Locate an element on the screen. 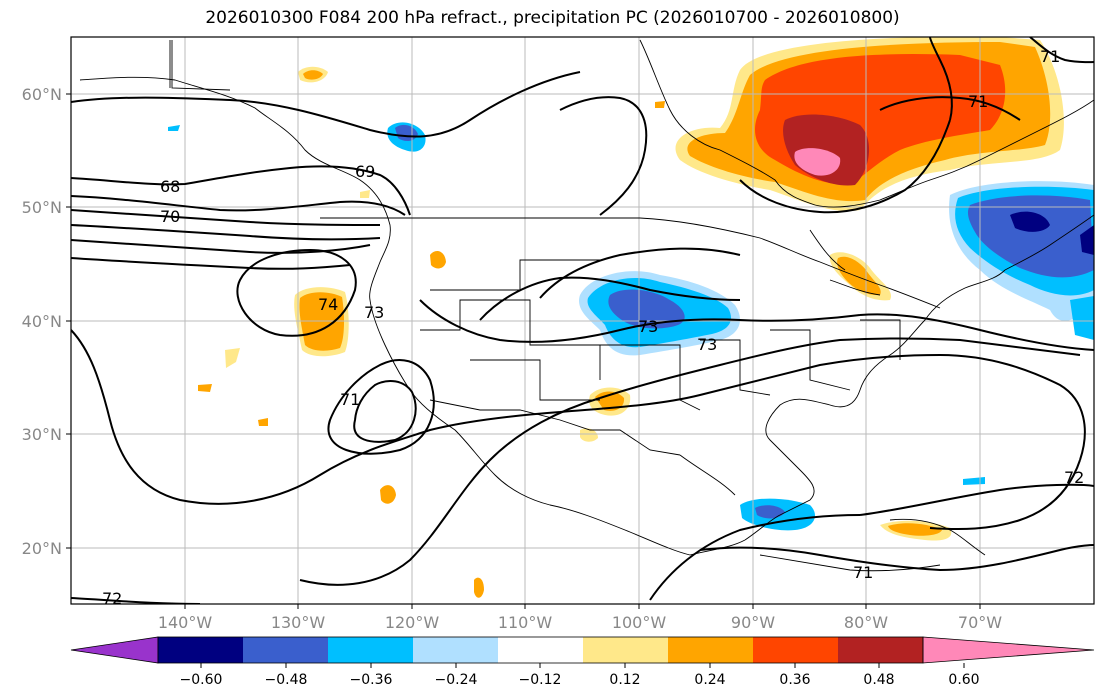 The height and width of the screenshot is (698, 1105). lat-label: 20°N is located at coordinates (42, 548).